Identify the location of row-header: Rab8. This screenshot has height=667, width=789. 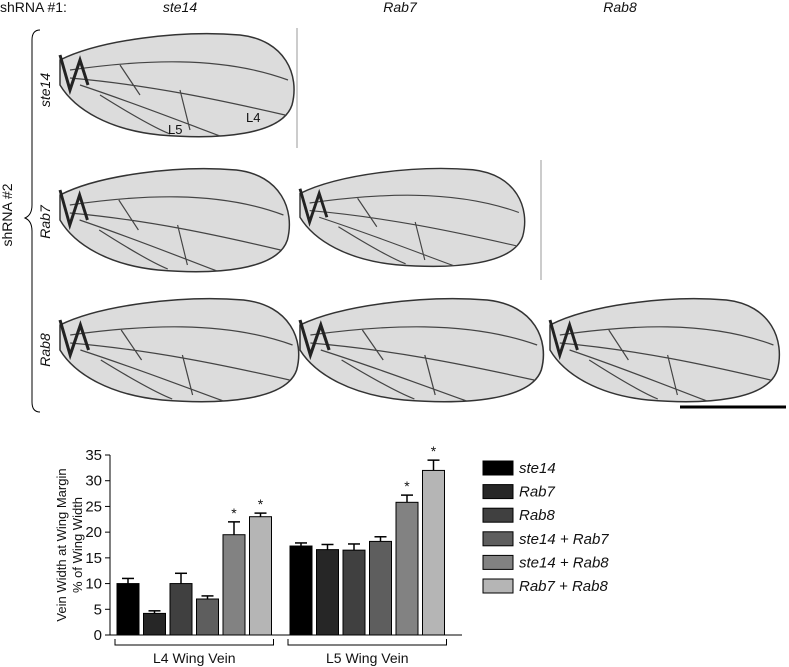
(45, 350).